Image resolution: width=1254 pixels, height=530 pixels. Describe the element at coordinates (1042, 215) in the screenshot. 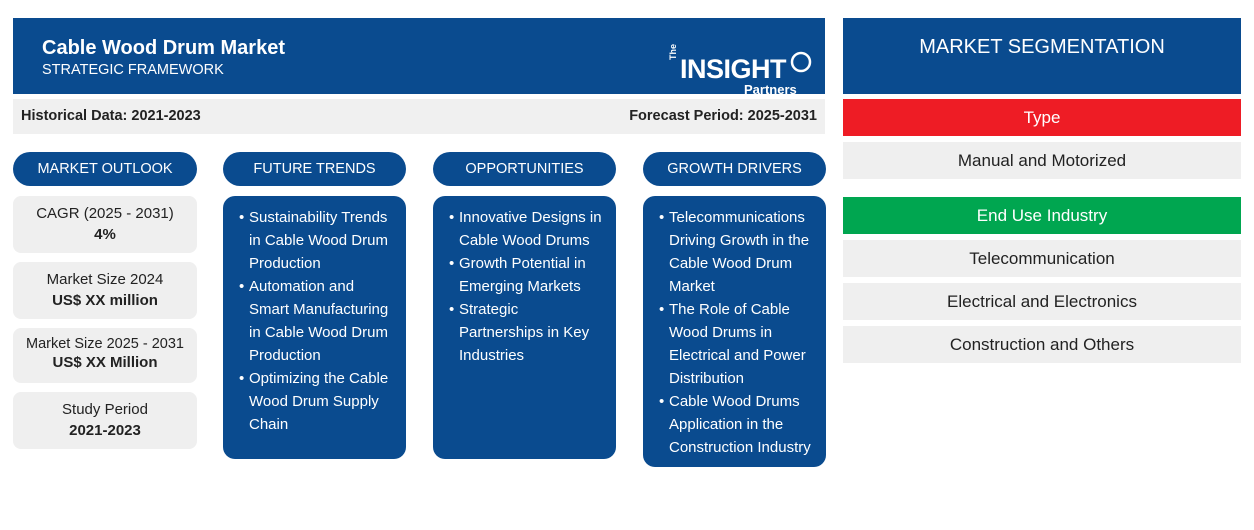

I see `segment-end-use-header: End Use Industry` at that location.